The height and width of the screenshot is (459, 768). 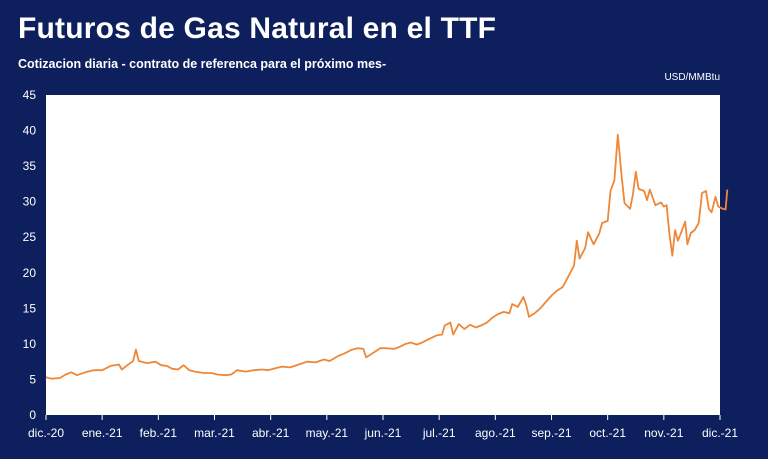 I want to click on y-tick-label: 35, so click(x=30, y=166).